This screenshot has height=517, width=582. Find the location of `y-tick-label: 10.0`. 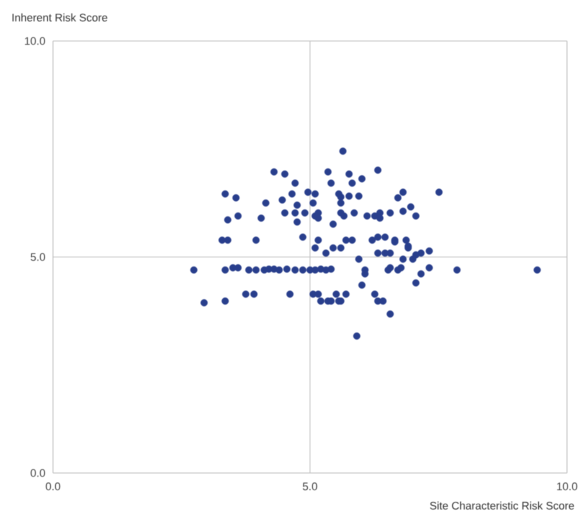

y-tick-label: 10.0 is located at coordinates (35, 41).